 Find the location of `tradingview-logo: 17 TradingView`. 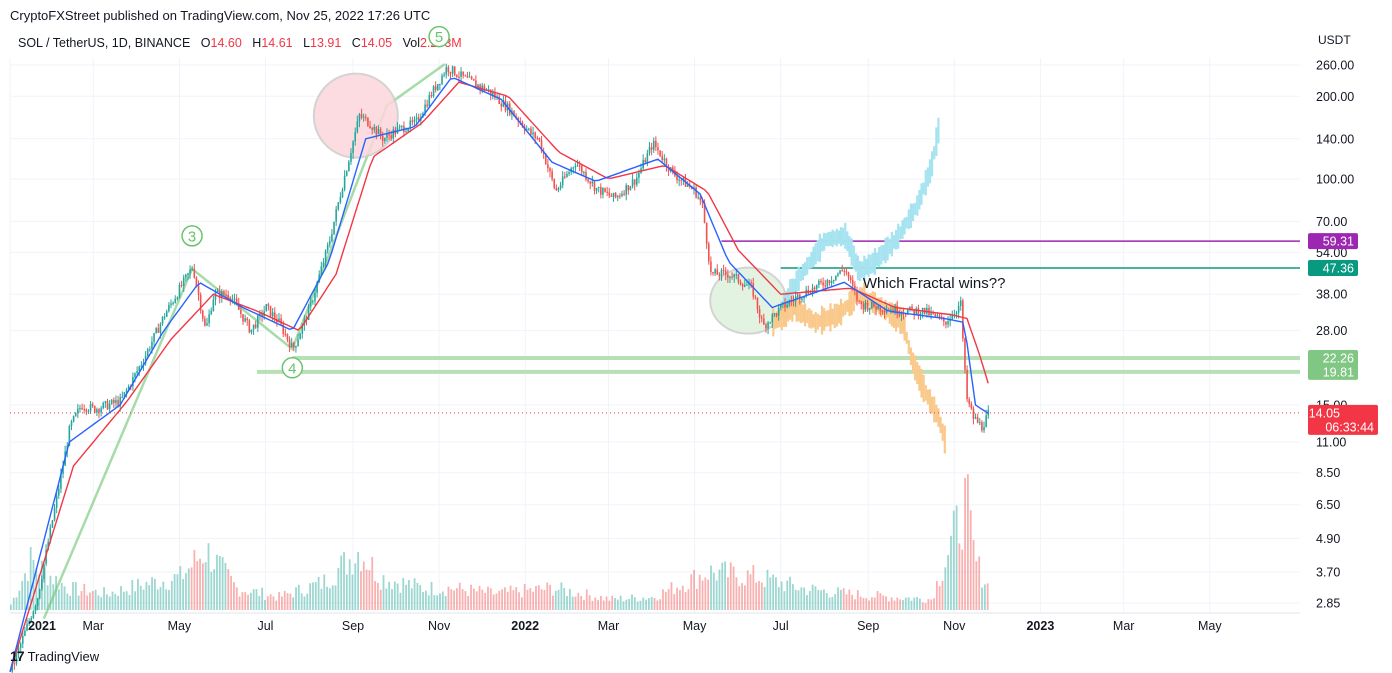

tradingview-logo: 17 TradingView is located at coordinates (54, 656).